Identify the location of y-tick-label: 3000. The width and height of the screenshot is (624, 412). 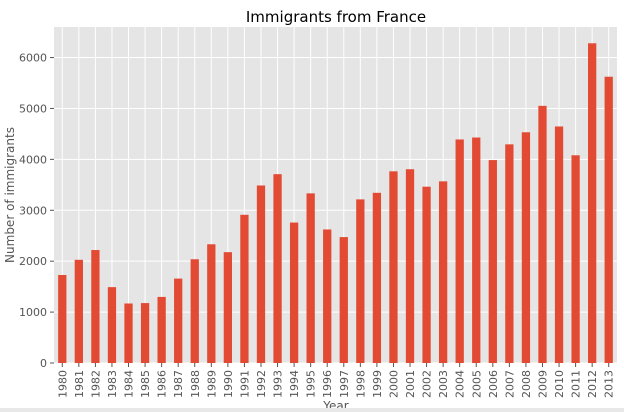
(33, 210).